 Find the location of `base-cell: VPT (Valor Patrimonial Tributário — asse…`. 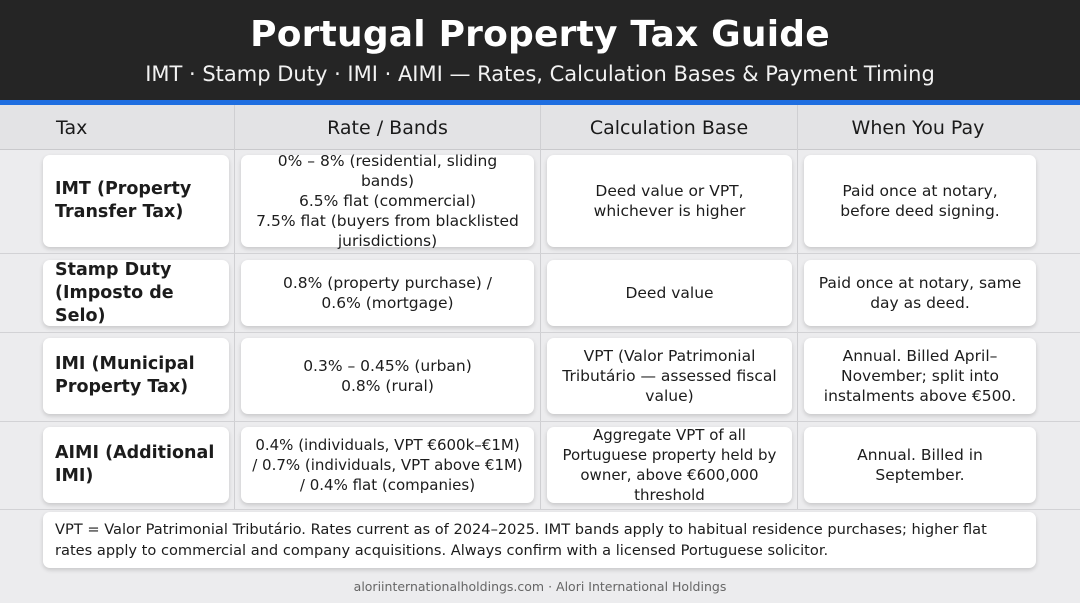

base-cell: VPT (Valor Patrimonial Tributário — asse… is located at coordinates (669, 376).